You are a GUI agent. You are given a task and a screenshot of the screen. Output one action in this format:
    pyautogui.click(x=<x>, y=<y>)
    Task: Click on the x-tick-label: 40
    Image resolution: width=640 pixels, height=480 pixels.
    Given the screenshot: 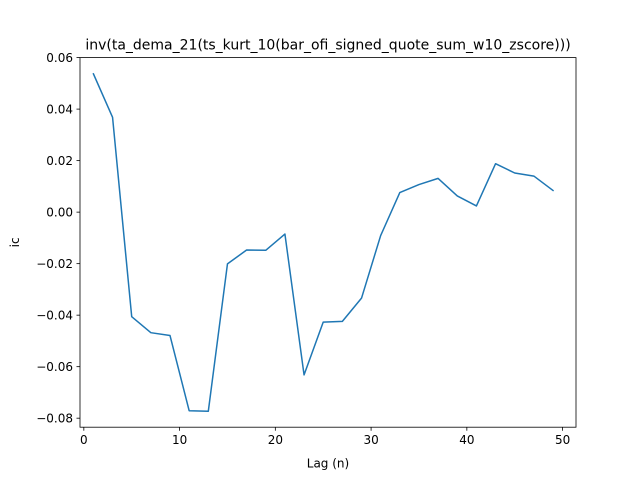 What is the action you would take?
    pyautogui.click(x=466, y=440)
    